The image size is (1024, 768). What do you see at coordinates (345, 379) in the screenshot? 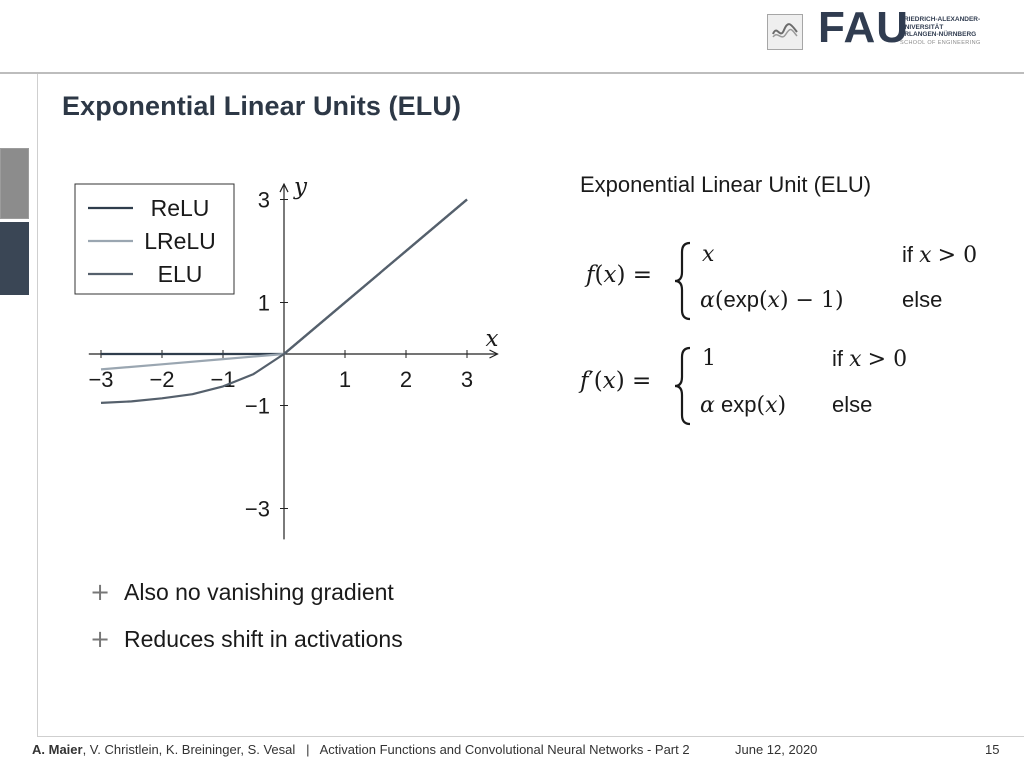
I see `x-tick-label: 1` at bounding box center [345, 379].